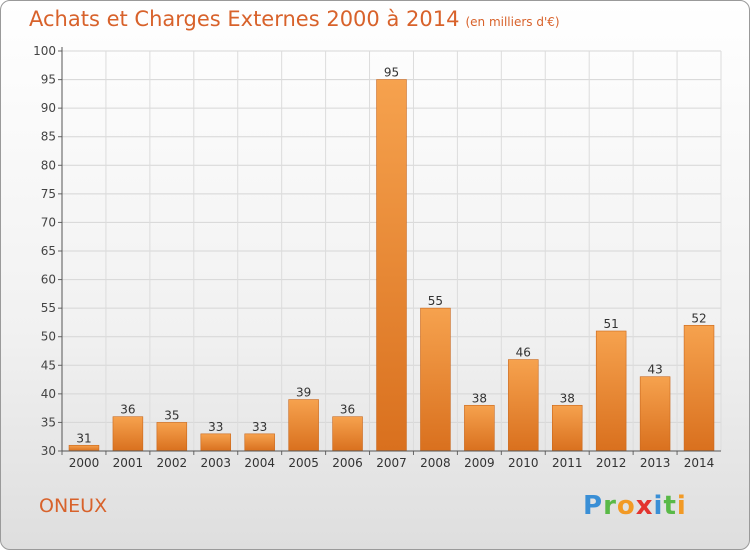 Image resolution: width=750 pixels, height=550 pixels. I want to click on data-label: 35, so click(171, 415).